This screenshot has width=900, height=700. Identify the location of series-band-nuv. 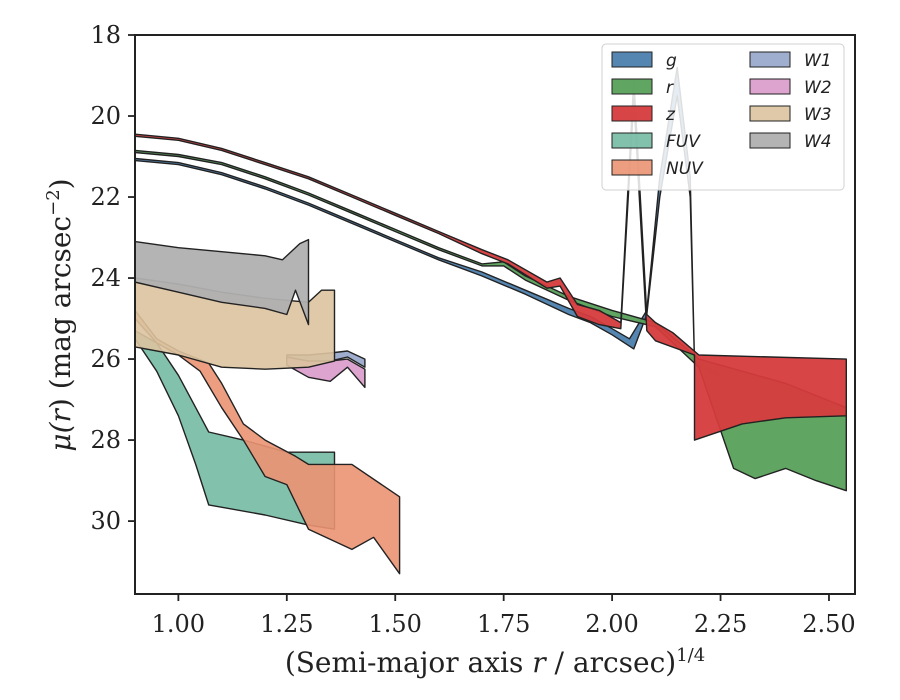
(268, 442).